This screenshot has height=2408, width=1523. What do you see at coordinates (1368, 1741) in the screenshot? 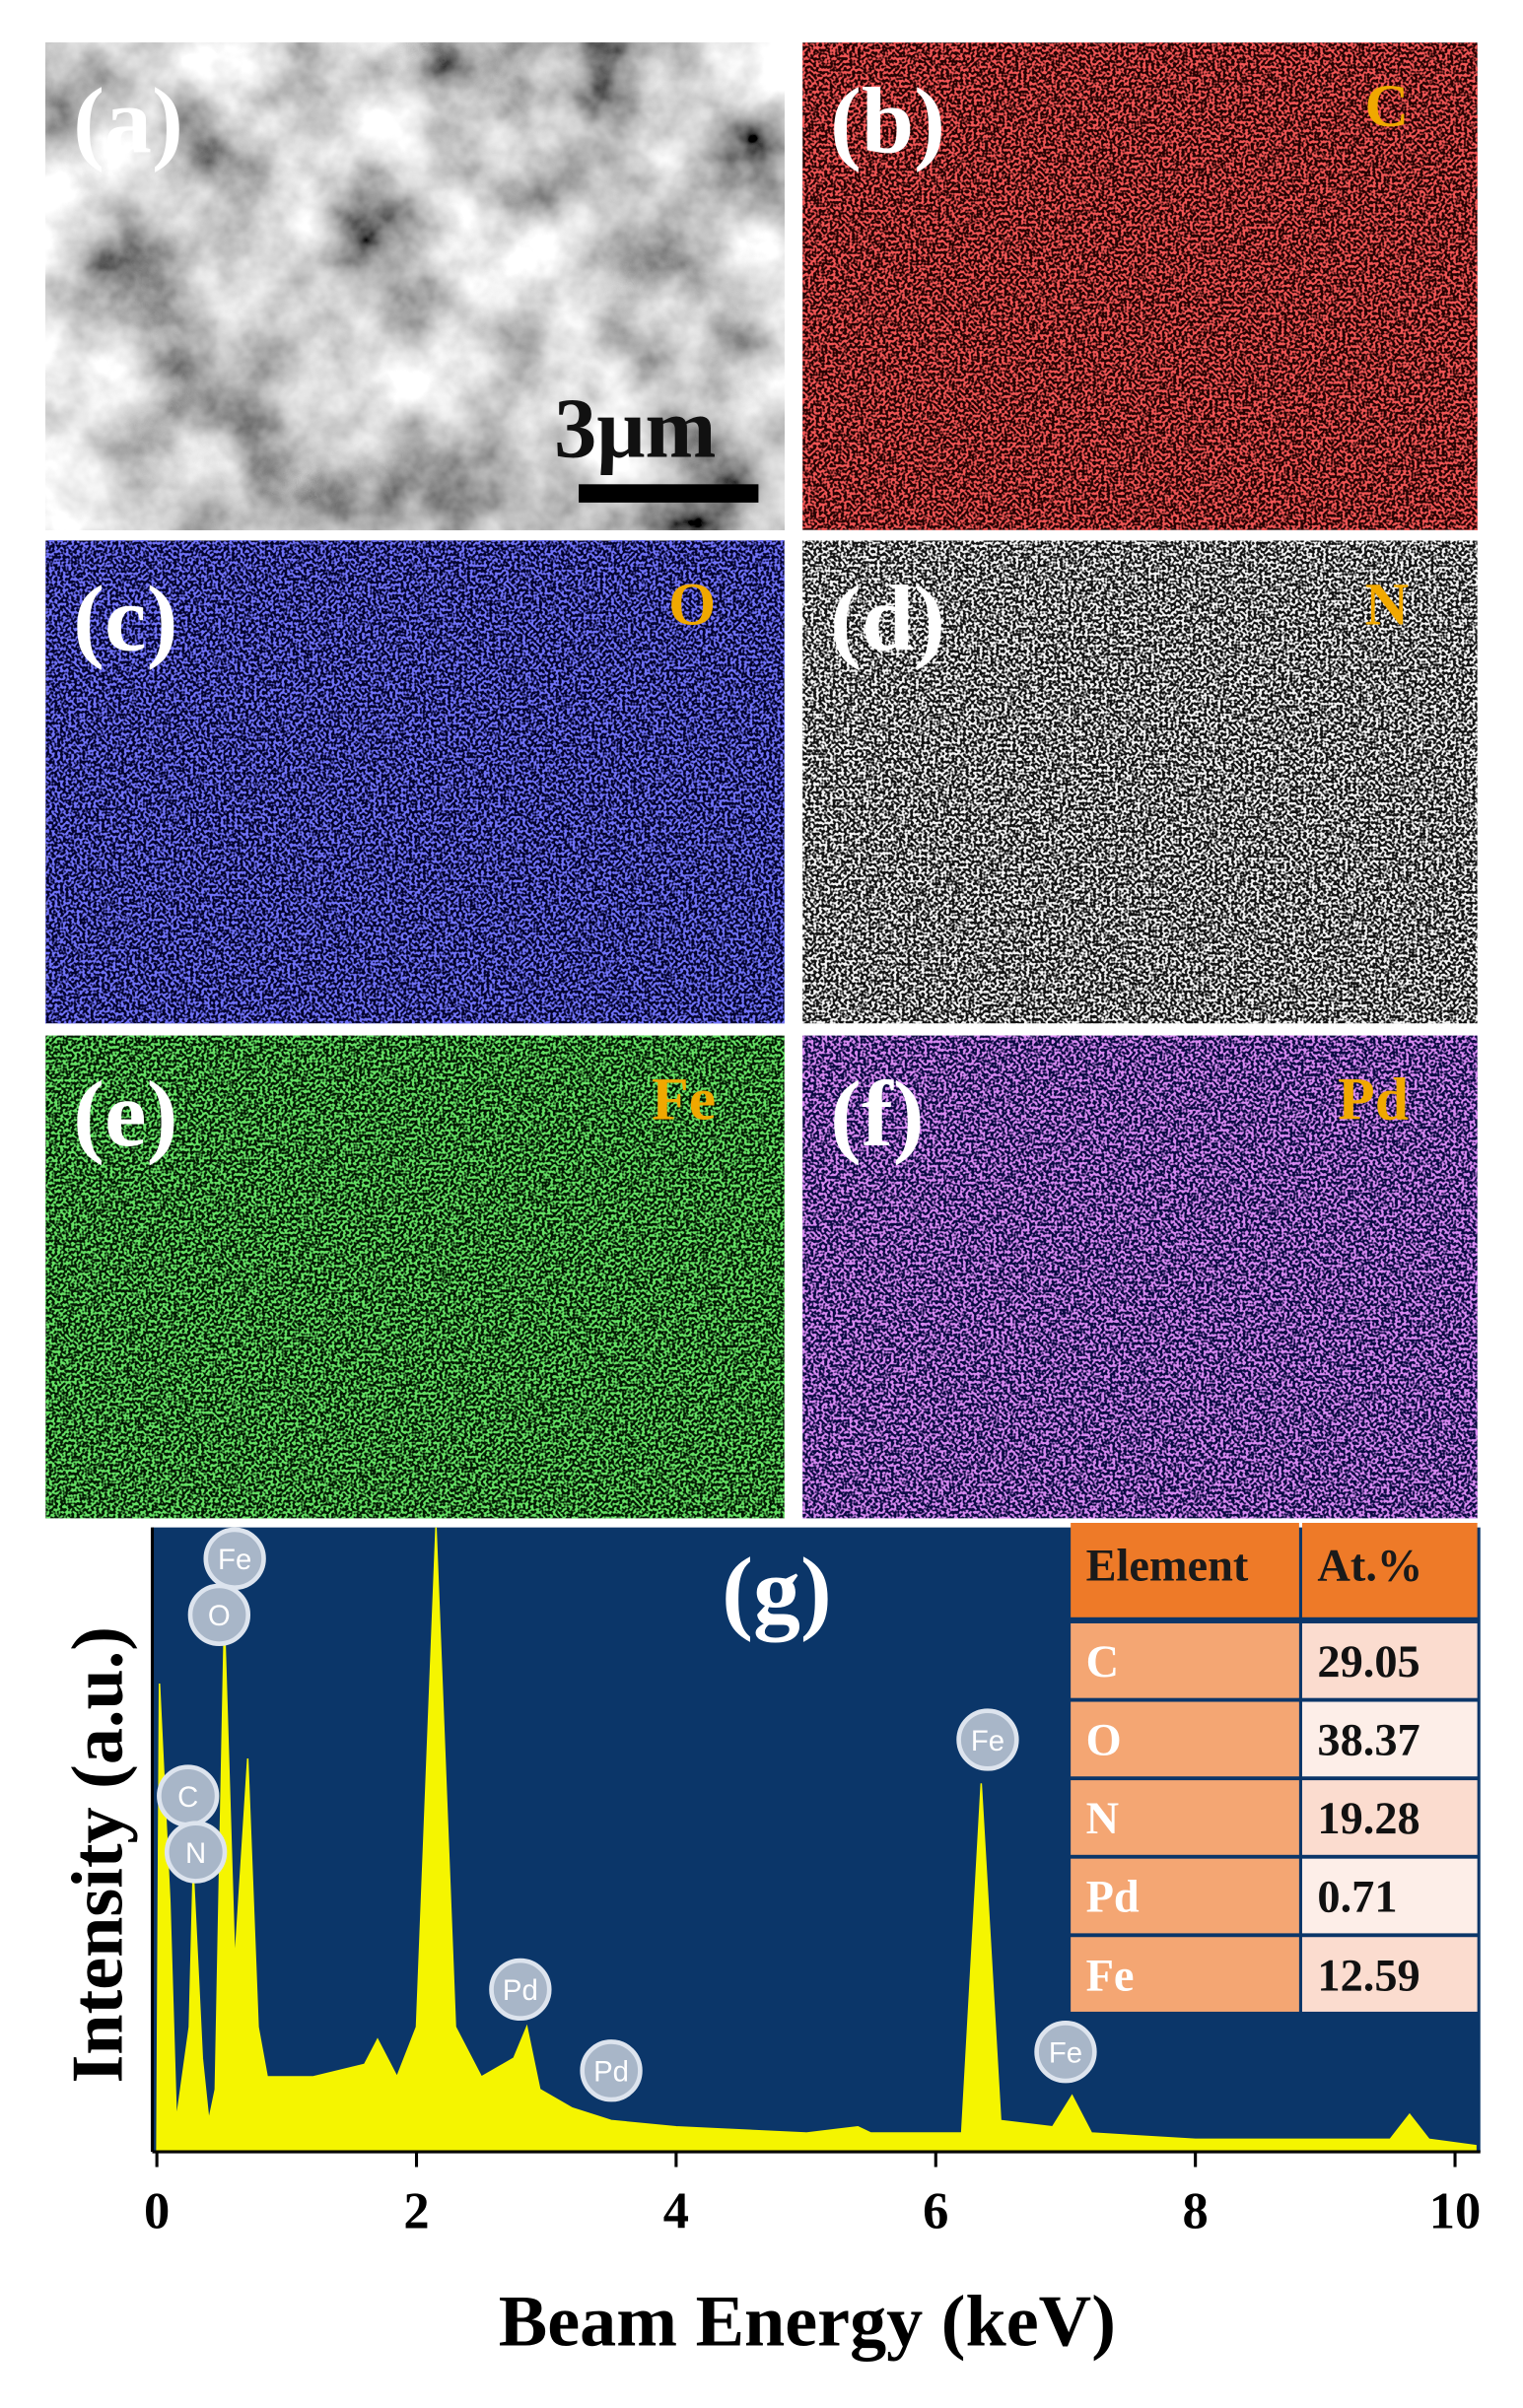
I see `table-cell-text: 38.37` at bounding box center [1368, 1741].